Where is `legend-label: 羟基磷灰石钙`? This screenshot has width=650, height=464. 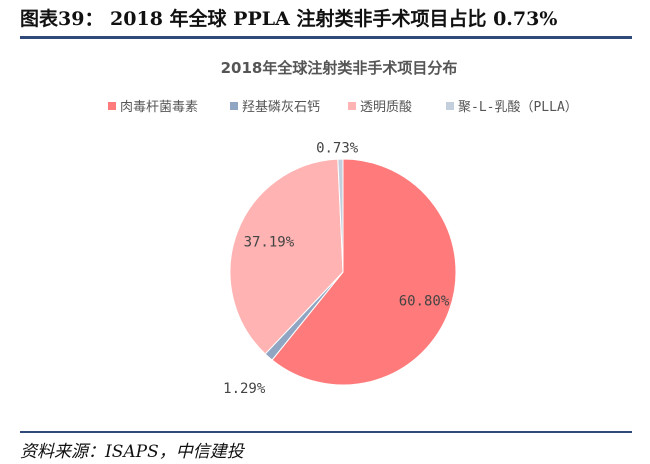 legend-label: 羟基磷灰石钙 is located at coordinates (281, 107).